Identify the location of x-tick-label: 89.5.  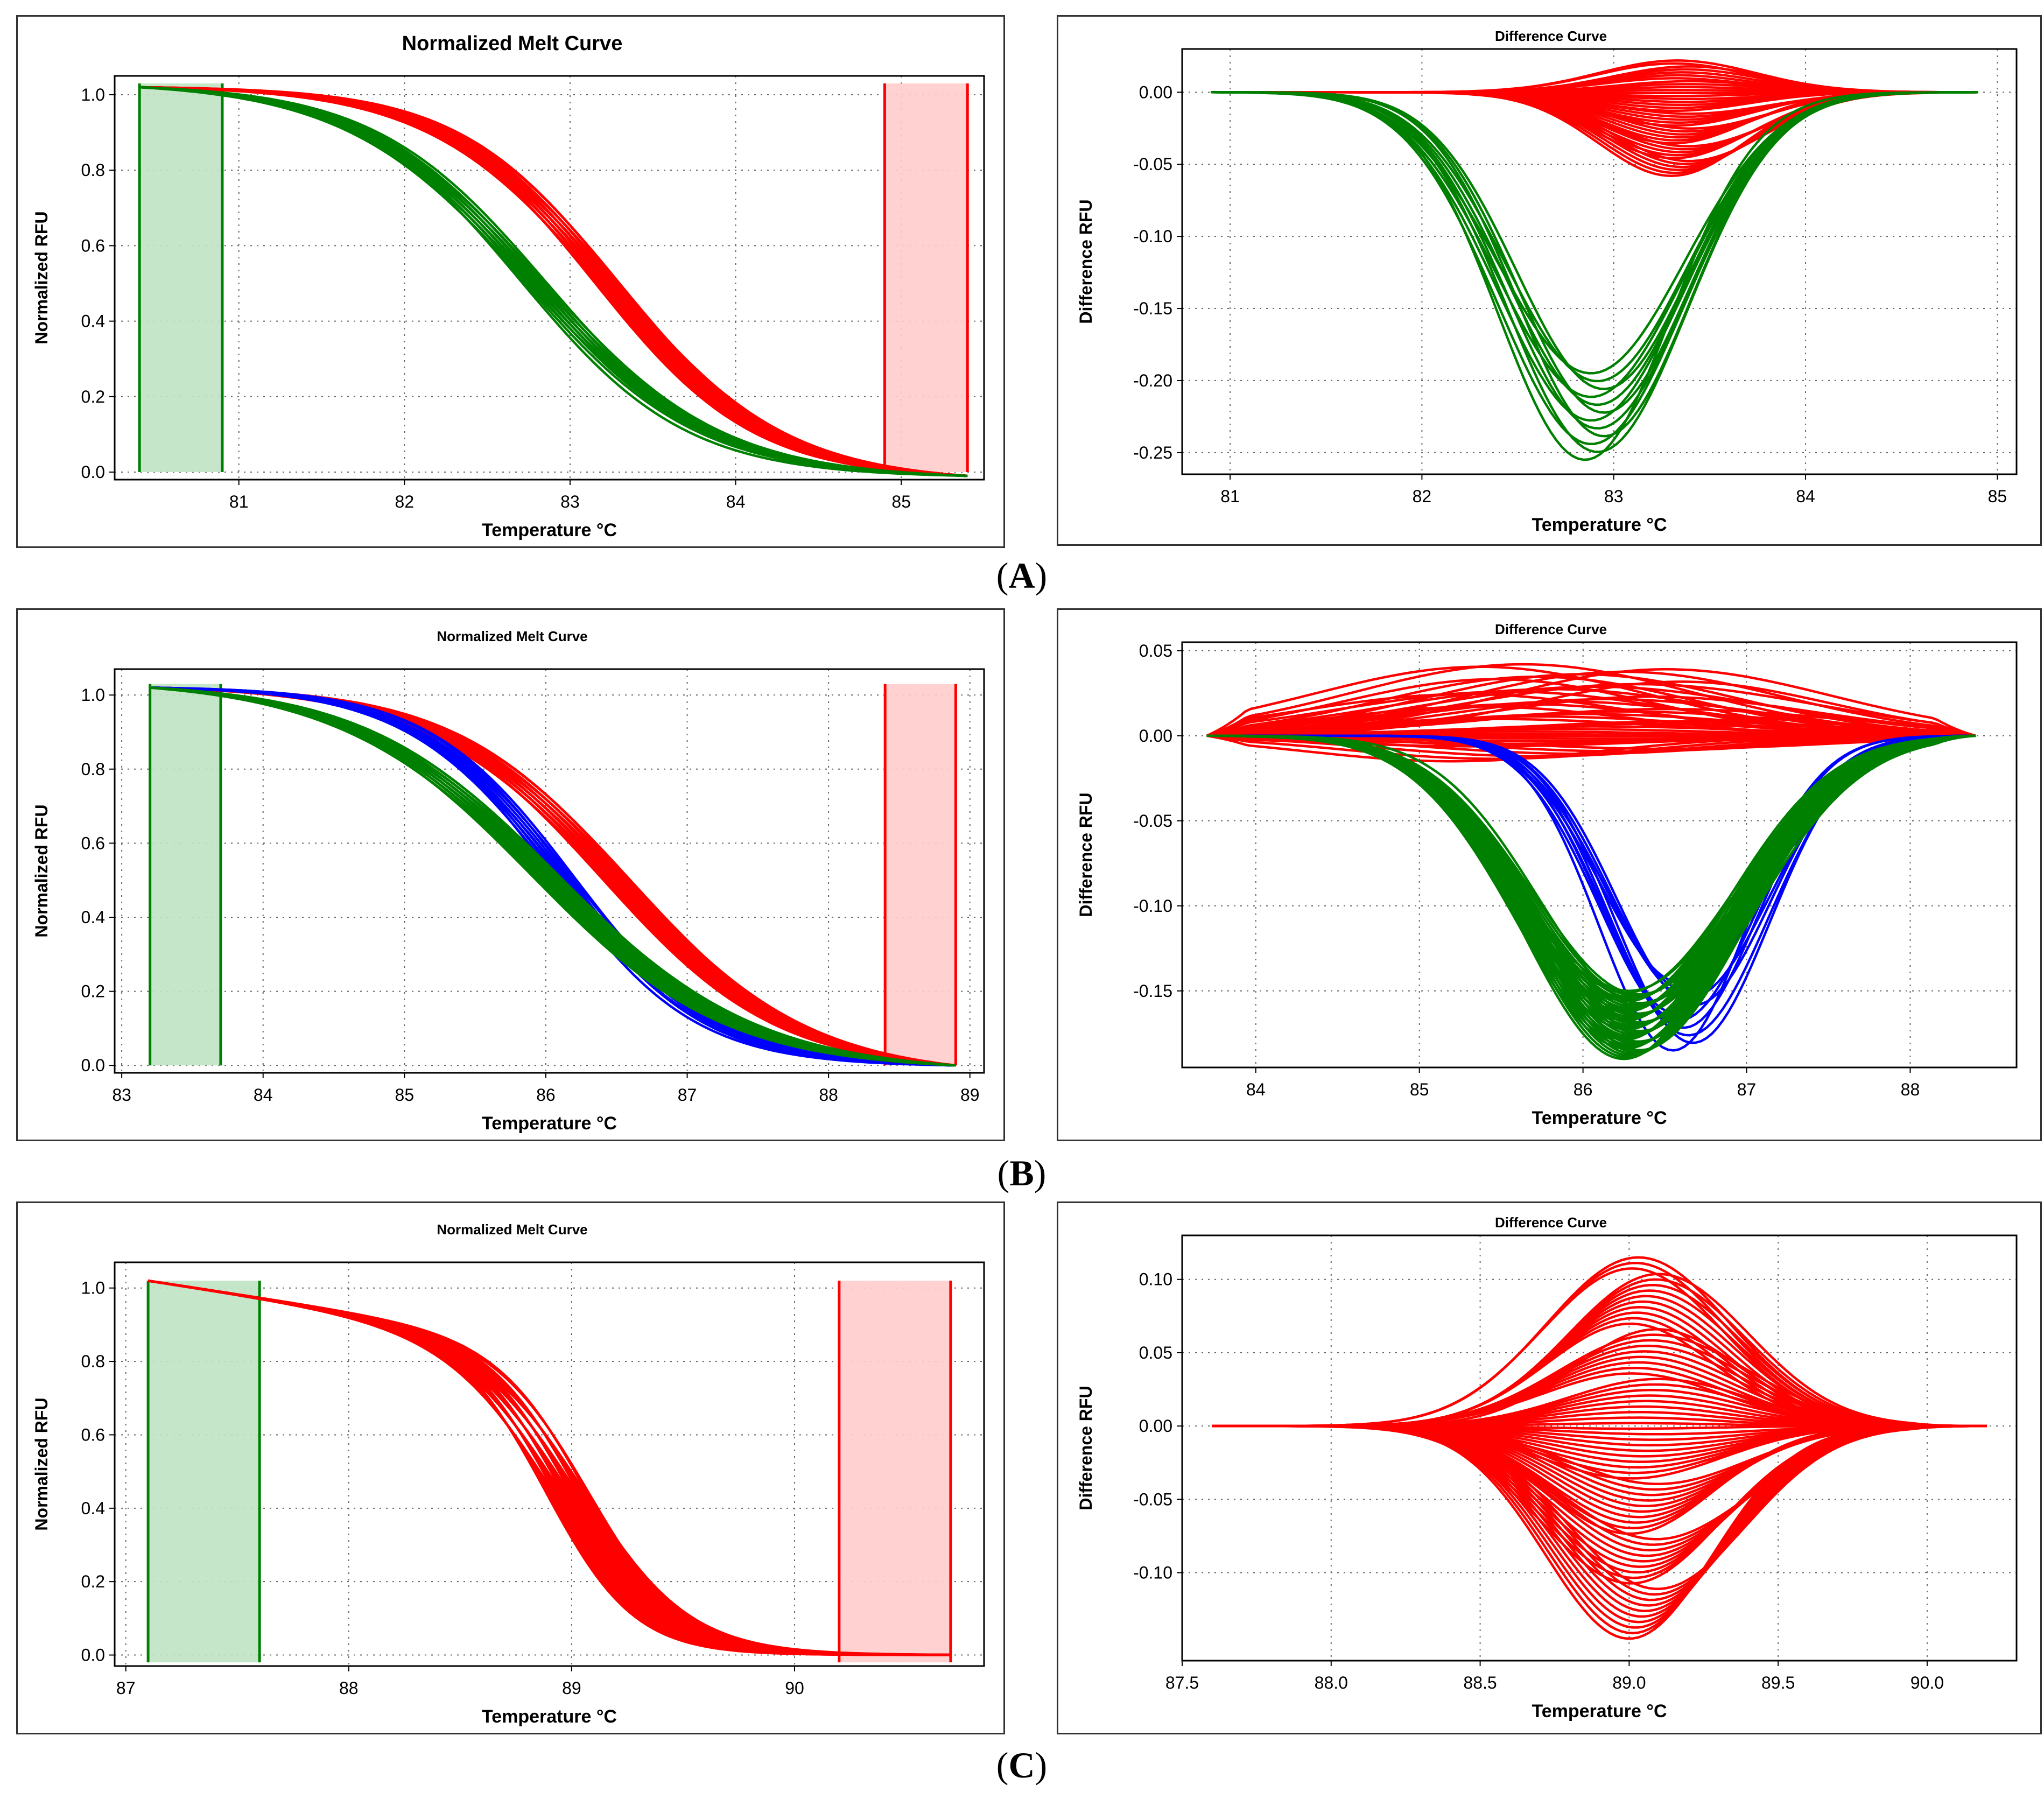
(1778, 1682).